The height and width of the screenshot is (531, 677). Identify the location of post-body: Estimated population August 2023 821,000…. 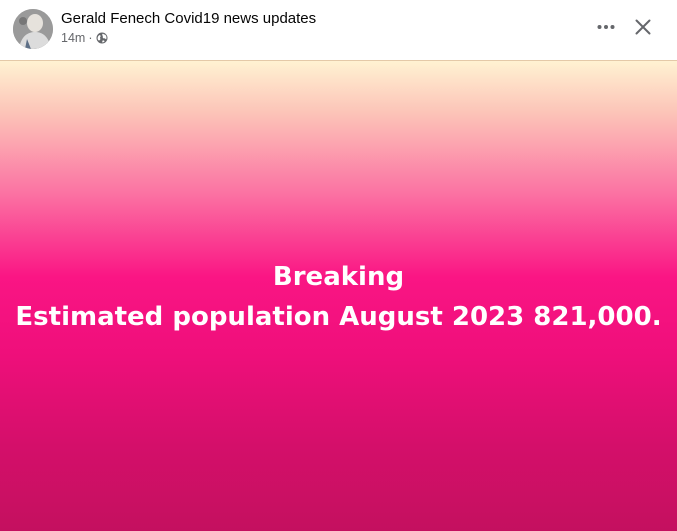
(338, 317).